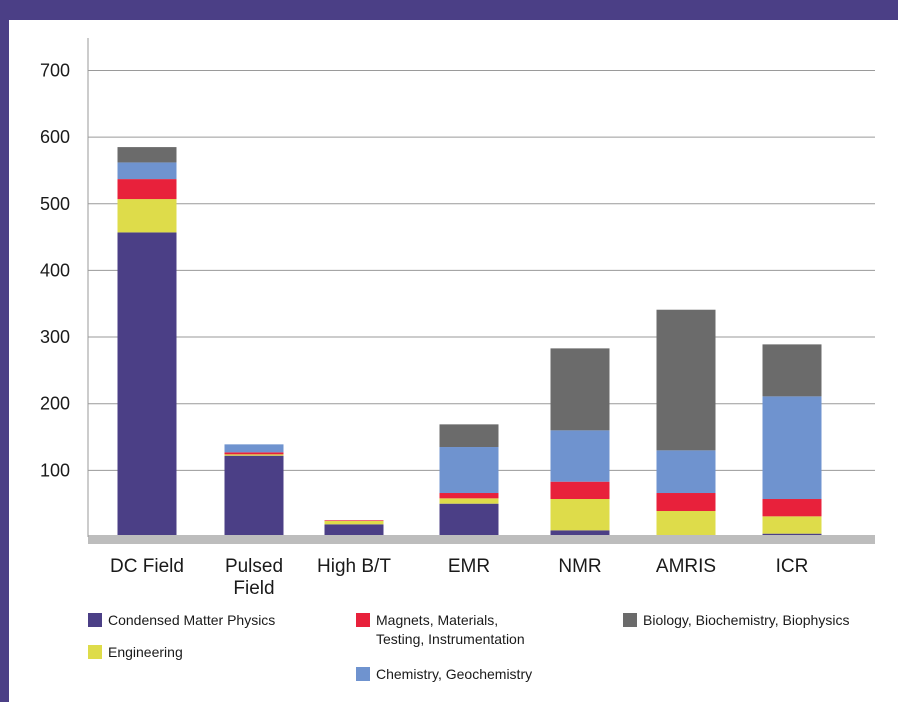 This screenshot has height=702, width=898. Describe the element at coordinates (354, 566) in the screenshot. I see `x-category-label: High B/T` at that location.